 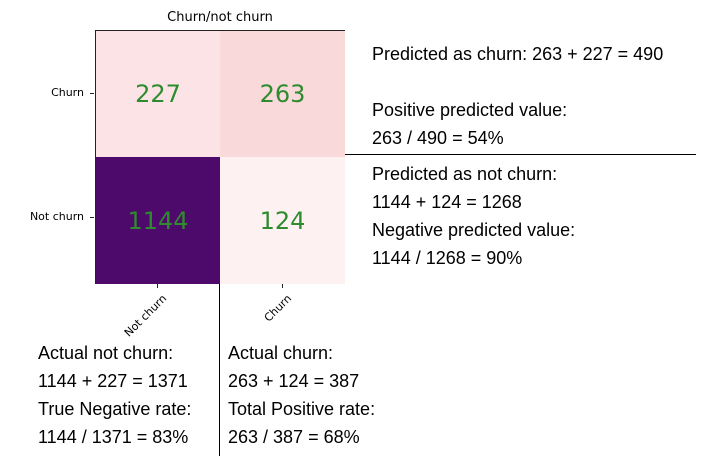 What do you see at coordinates (474, 230) in the screenshot?
I see `npv-label: Negative predicted value:` at bounding box center [474, 230].